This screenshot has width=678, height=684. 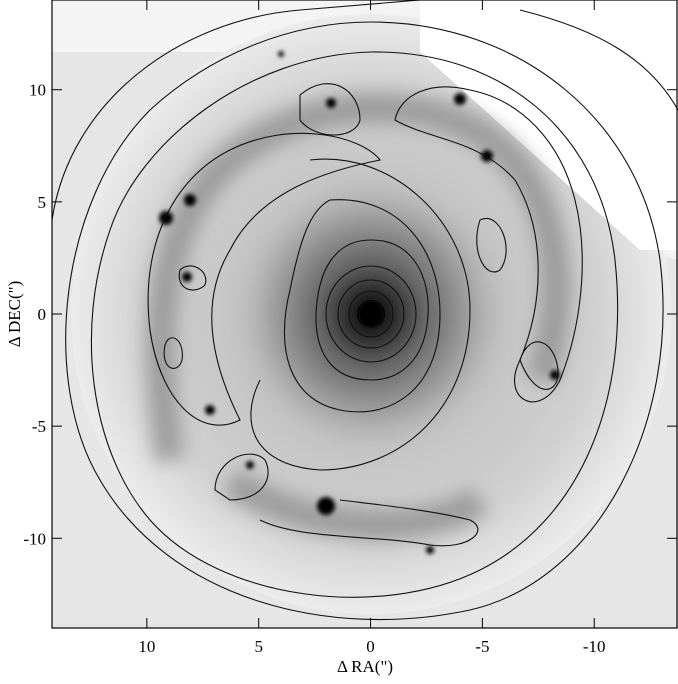 What do you see at coordinates (258, 646) in the screenshot?
I see `x-tick-label: 5` at bounding box center [258, 646].